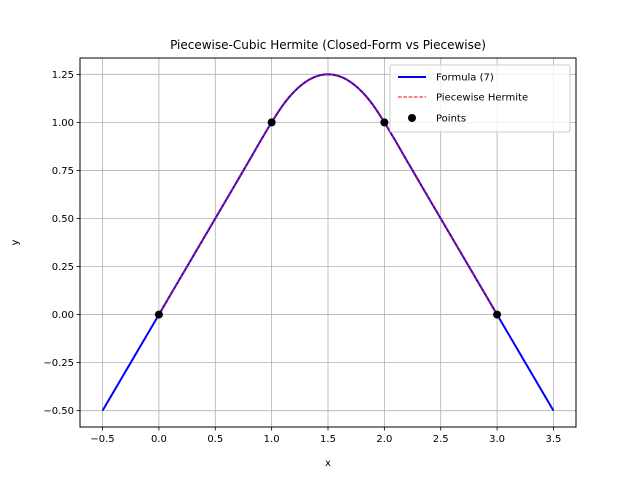  Describe the element at coordinates (63, 123) in the screenshot. I see `y-tick-label: 1.00` at that location.